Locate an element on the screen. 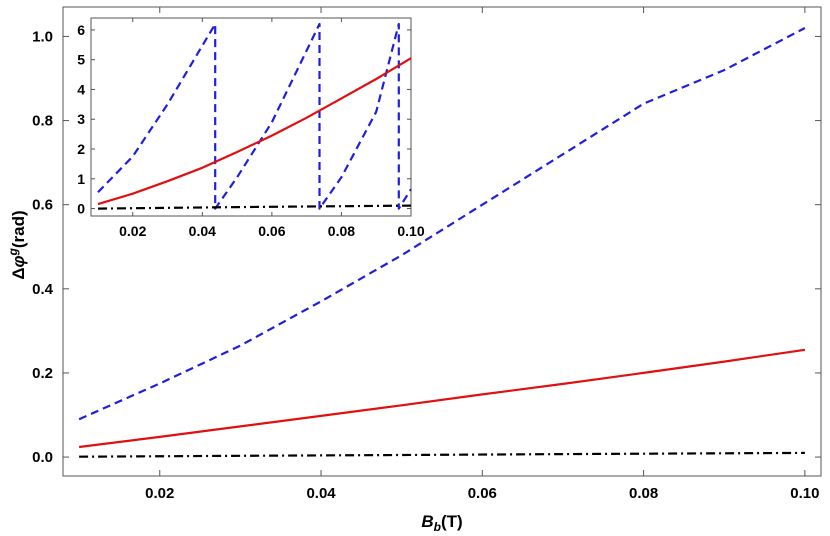 Image resolution: width=830 pixels, height=536 pixels. inset-x-tick-label: 0.02 is located at coordinates (132, 231).